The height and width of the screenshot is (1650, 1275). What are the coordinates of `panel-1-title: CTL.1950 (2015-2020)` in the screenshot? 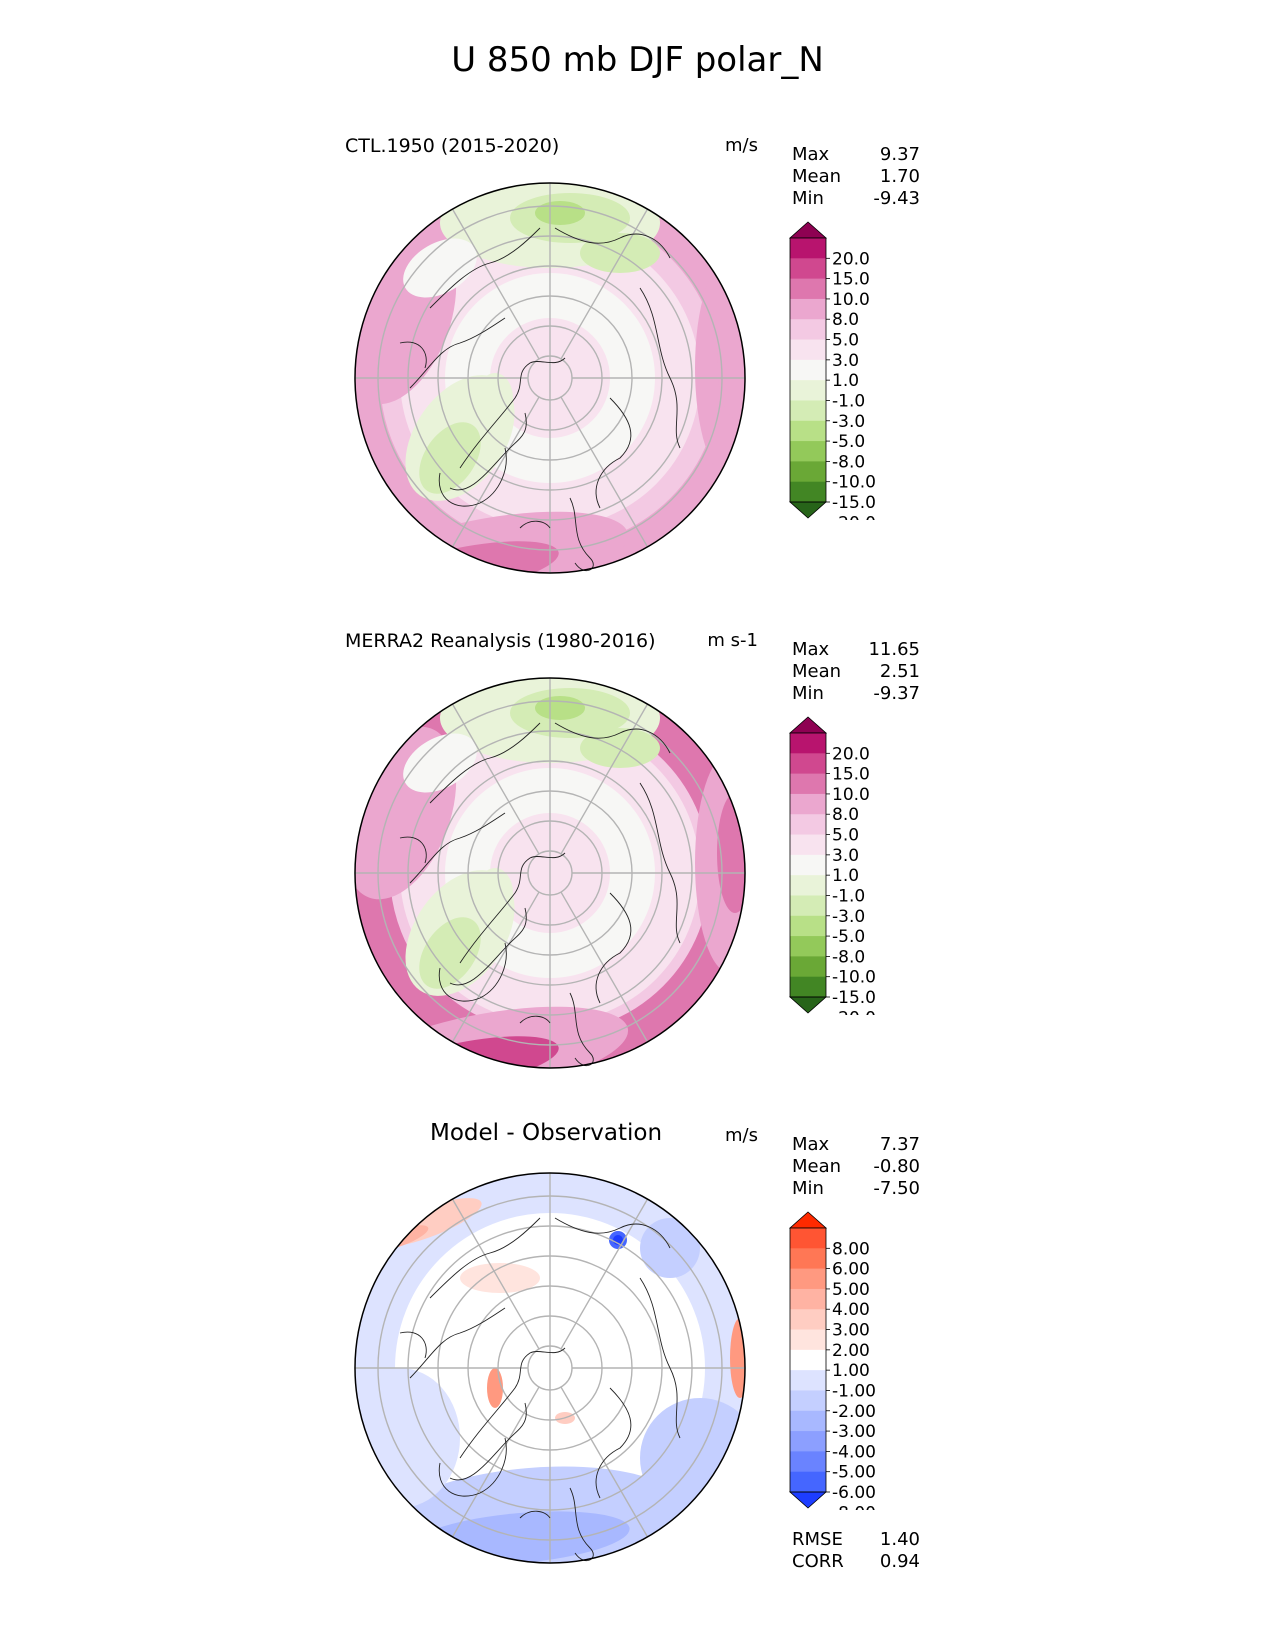 It's located at (452, 146).